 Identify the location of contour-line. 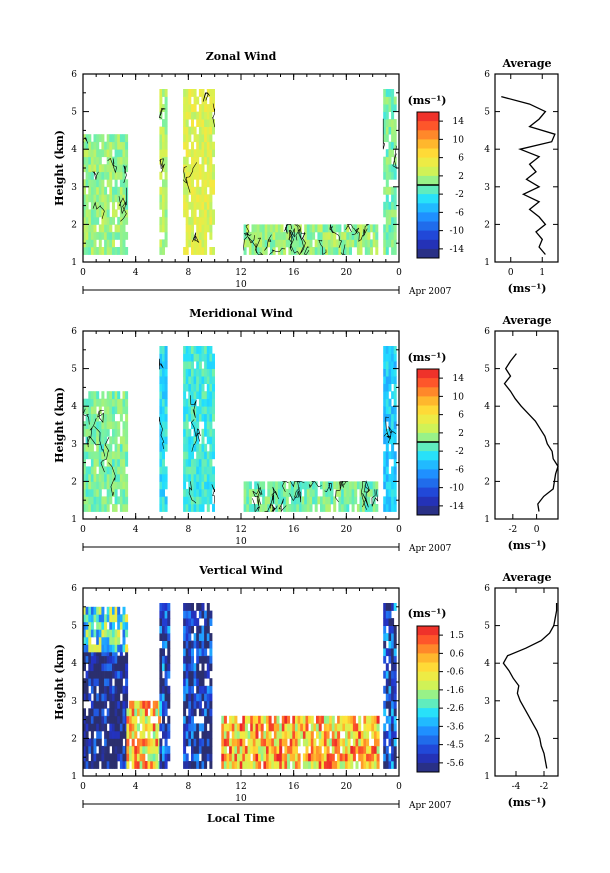
(277, 251).